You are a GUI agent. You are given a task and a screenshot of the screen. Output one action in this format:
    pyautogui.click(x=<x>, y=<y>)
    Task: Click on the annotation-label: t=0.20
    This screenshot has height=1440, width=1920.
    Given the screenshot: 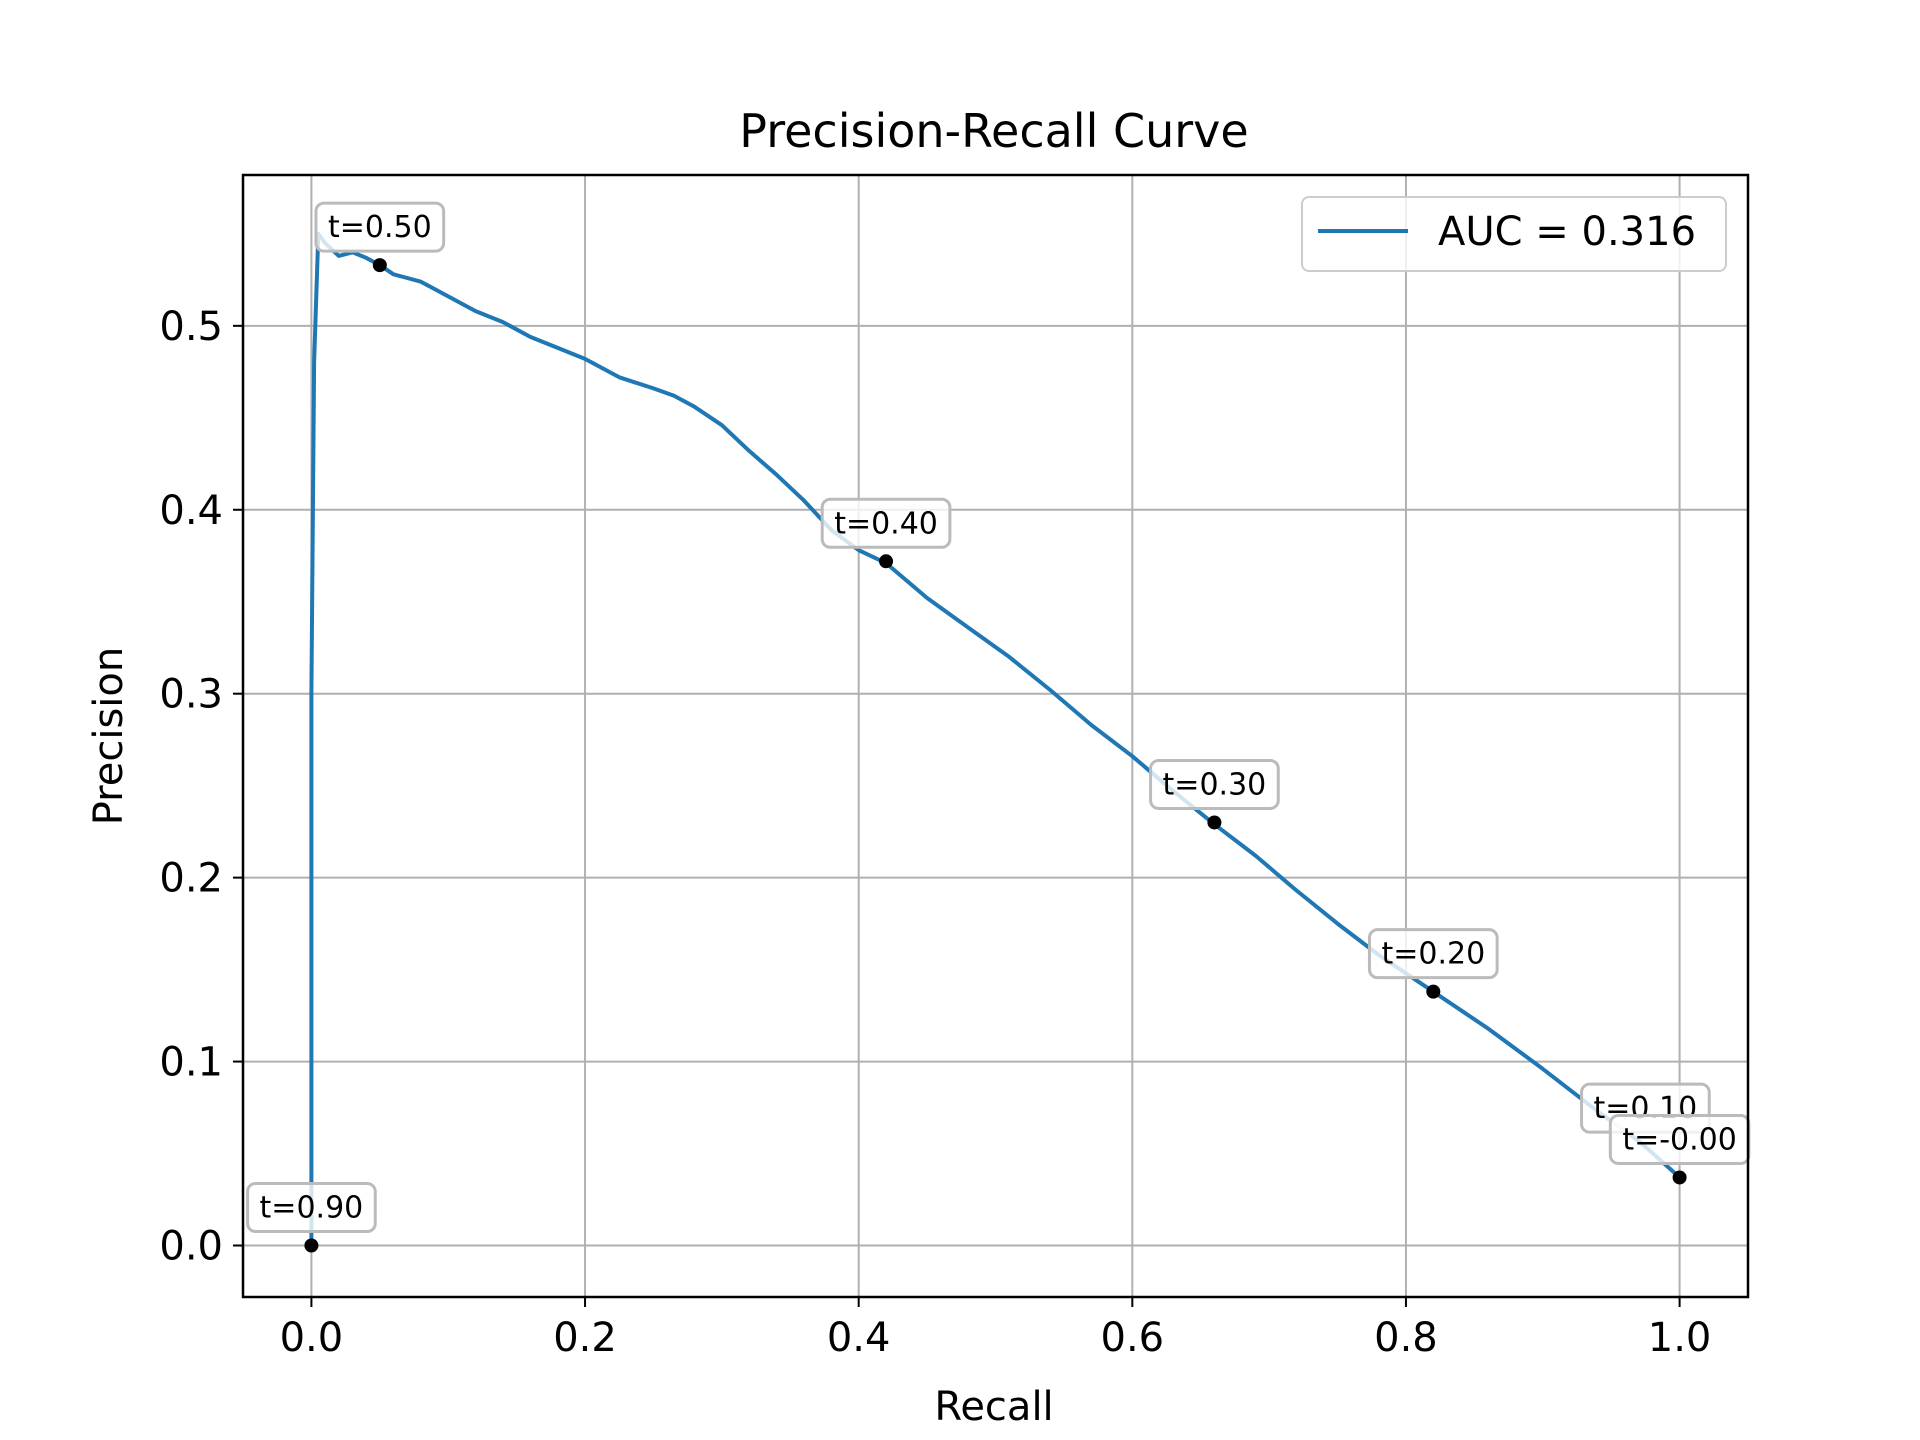 What is the action you would take?
    pyautogui.click(x=1433, y=954)
    